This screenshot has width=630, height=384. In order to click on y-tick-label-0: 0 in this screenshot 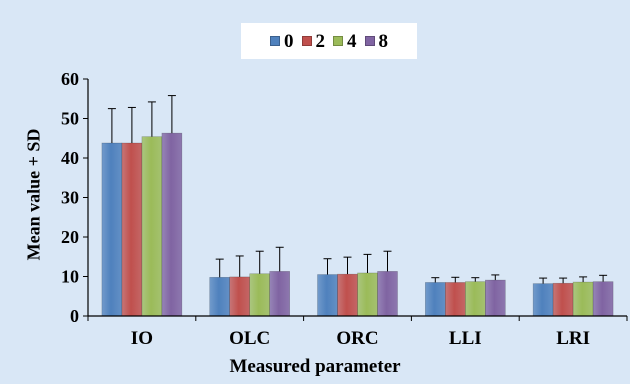, I will do `click(74, 316)`.